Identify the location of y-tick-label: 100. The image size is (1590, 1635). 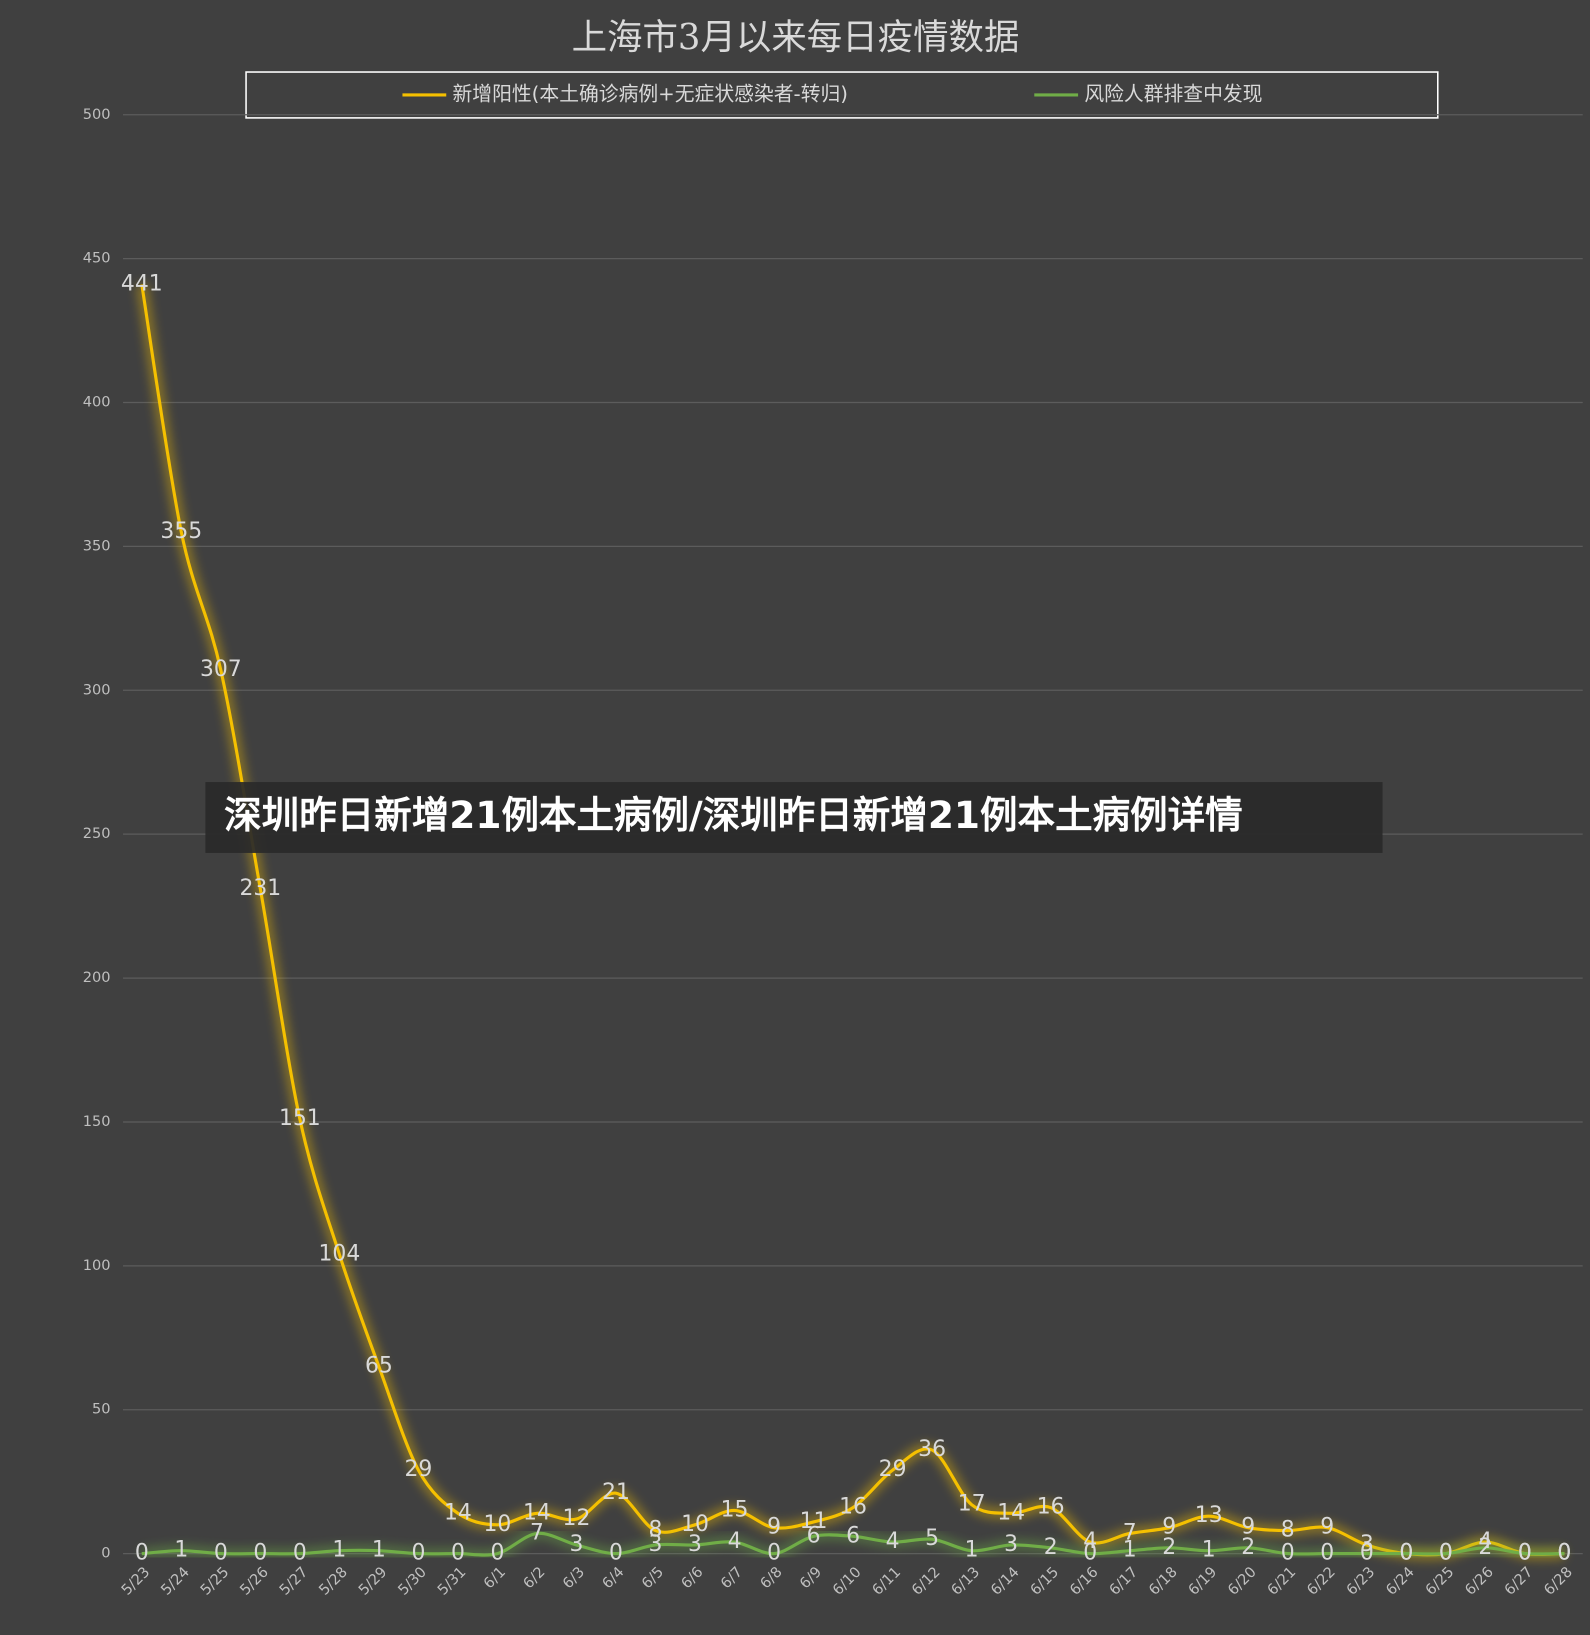
(97, 1265).